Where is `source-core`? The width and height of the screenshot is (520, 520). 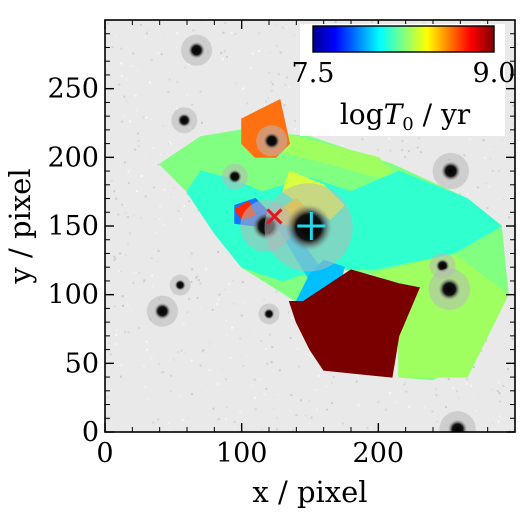
source-core is located at coordinates (458, 425).